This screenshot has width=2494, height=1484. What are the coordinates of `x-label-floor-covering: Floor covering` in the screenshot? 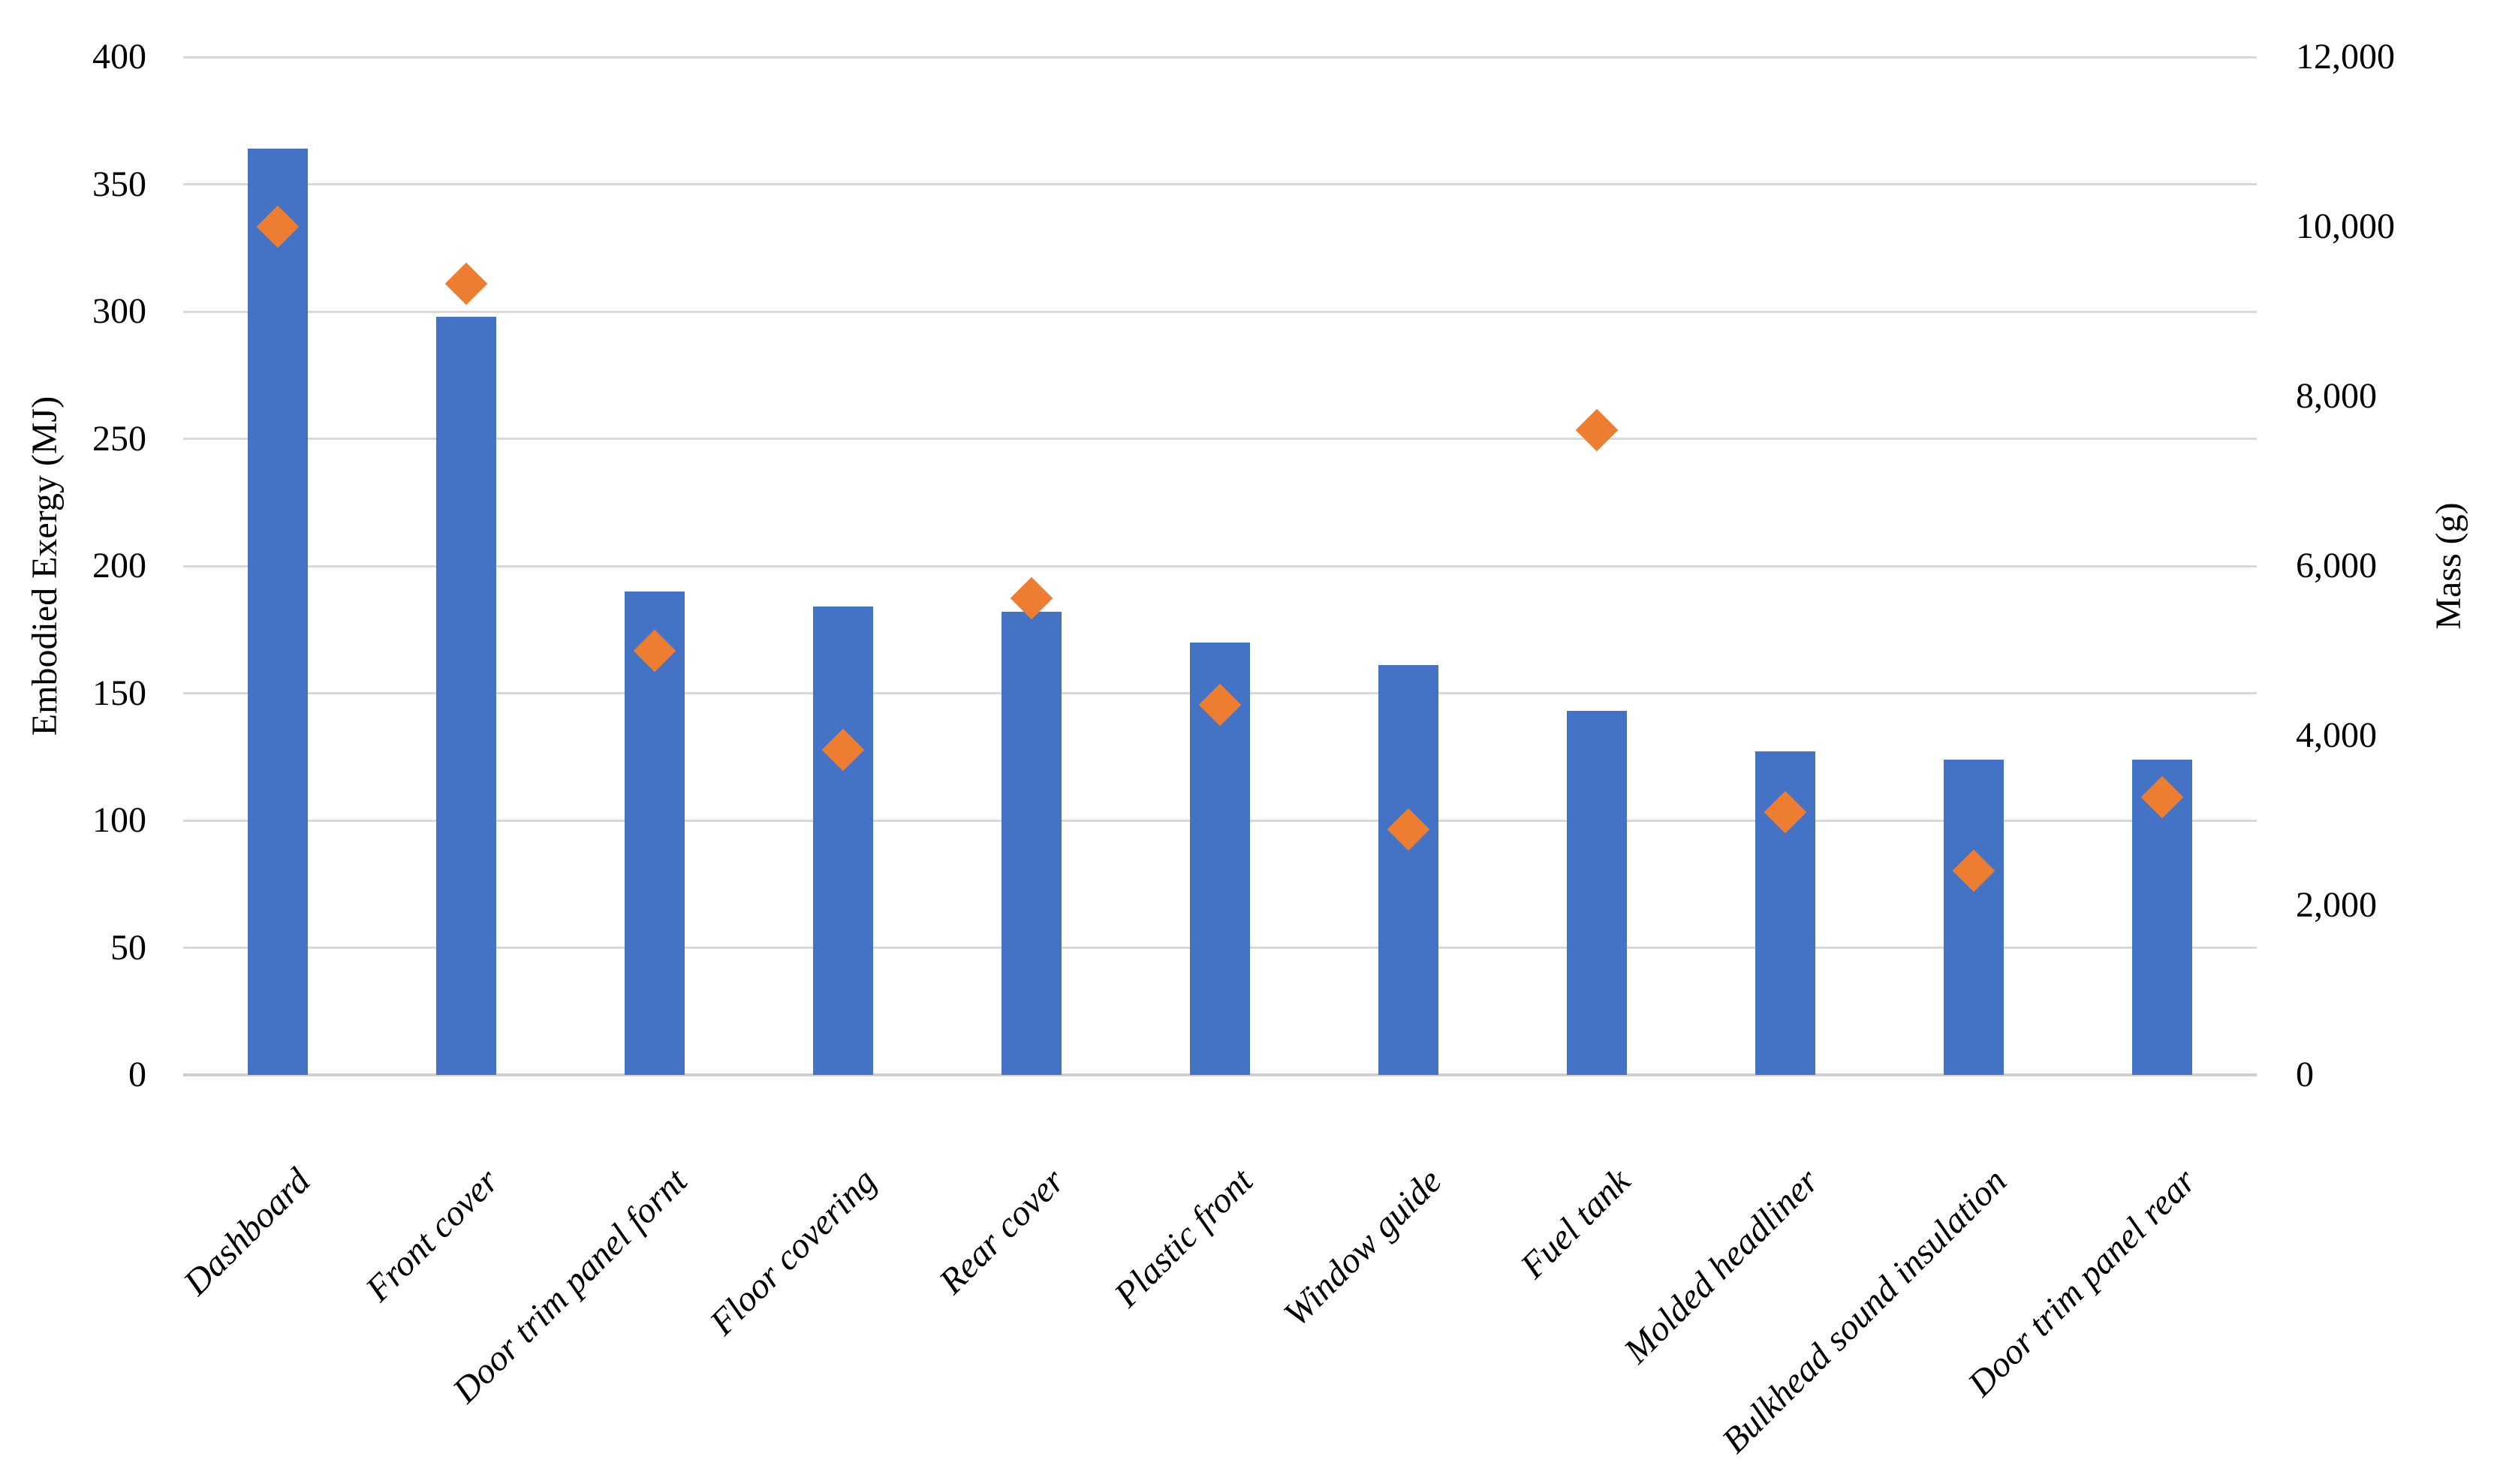 It's located at (793, 1251).